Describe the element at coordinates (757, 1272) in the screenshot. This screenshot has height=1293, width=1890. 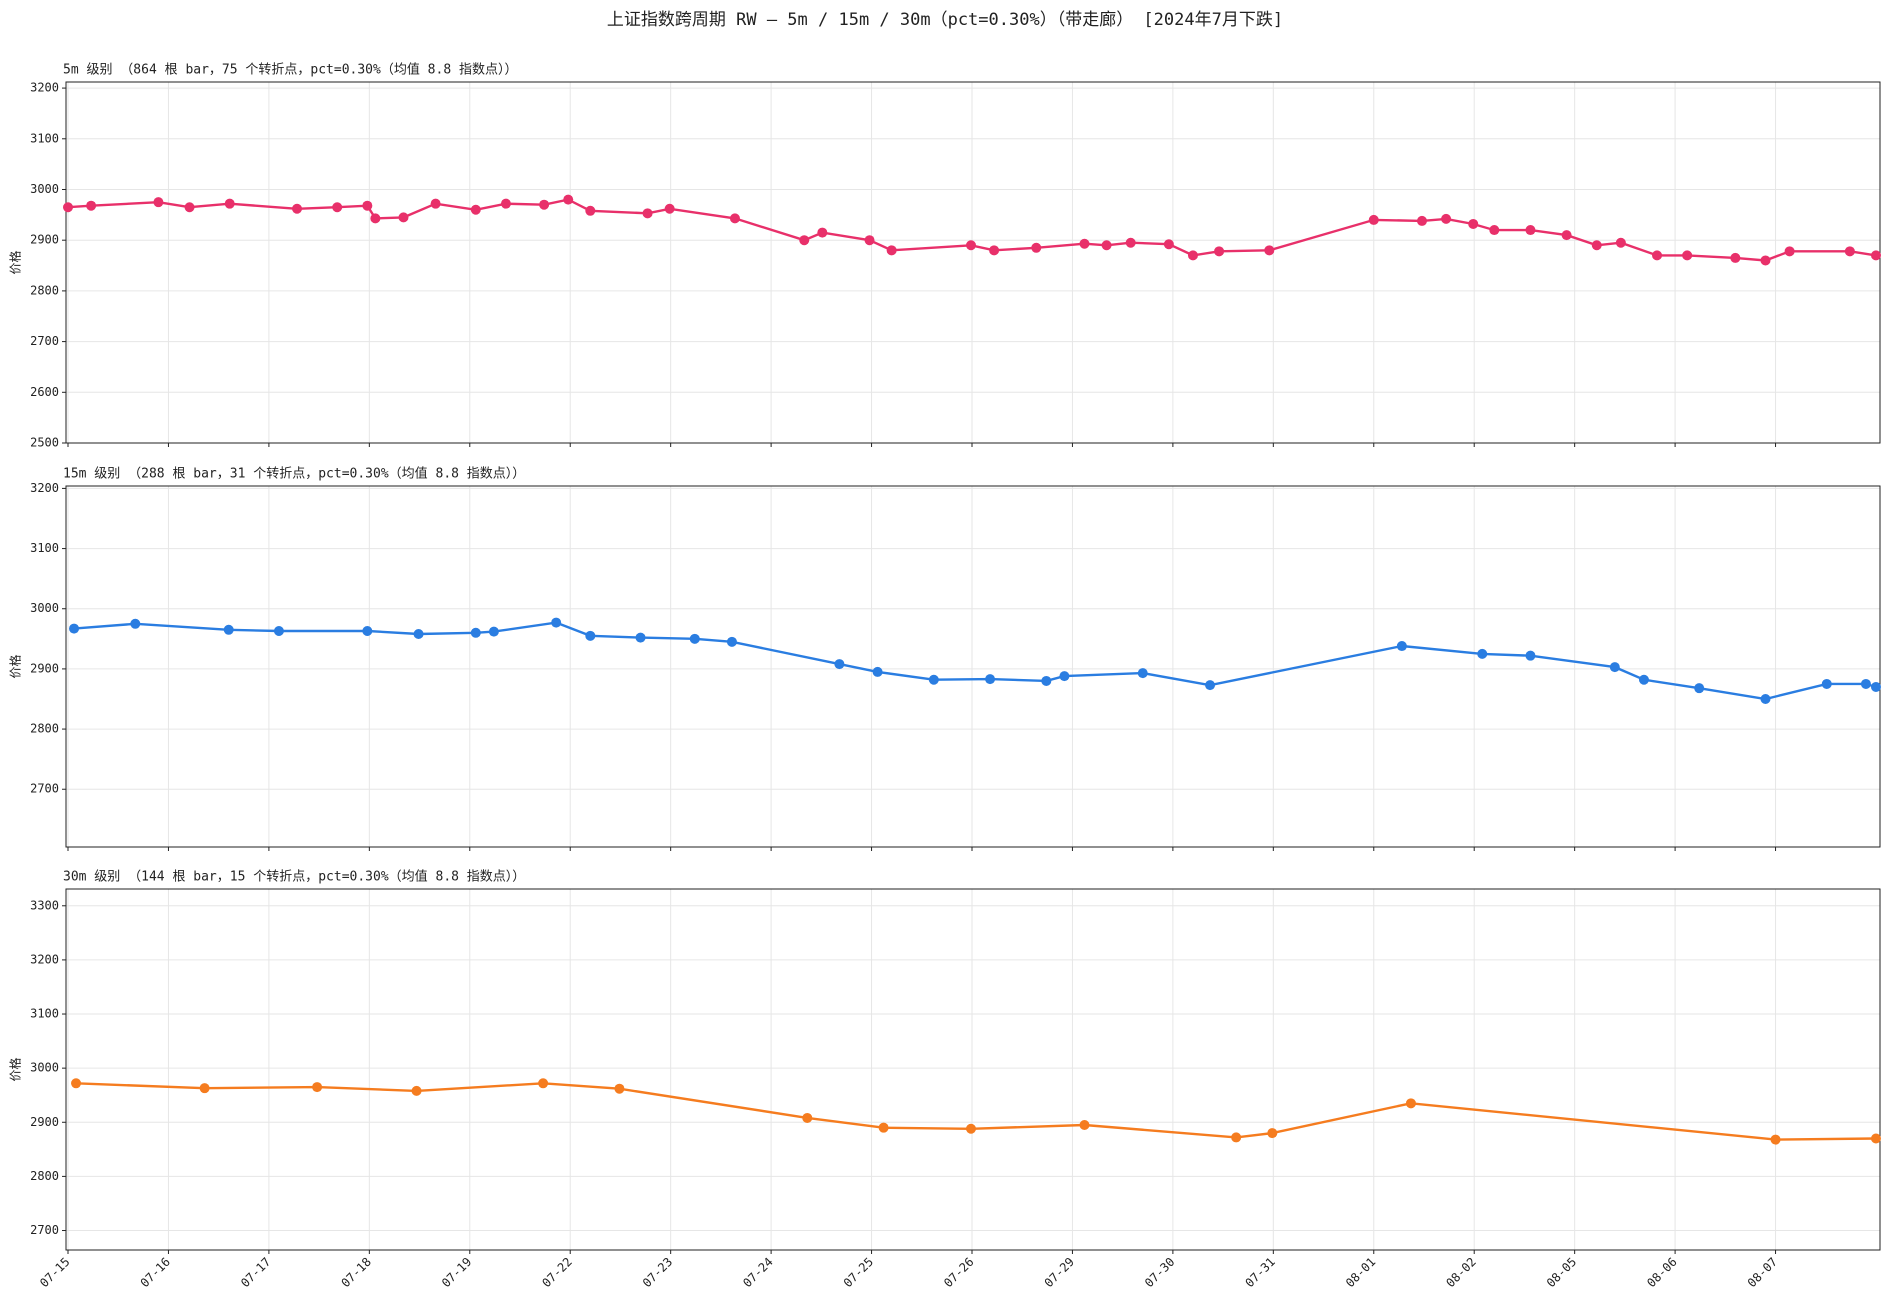
I see `x-tick-label: 07-24` at that location.